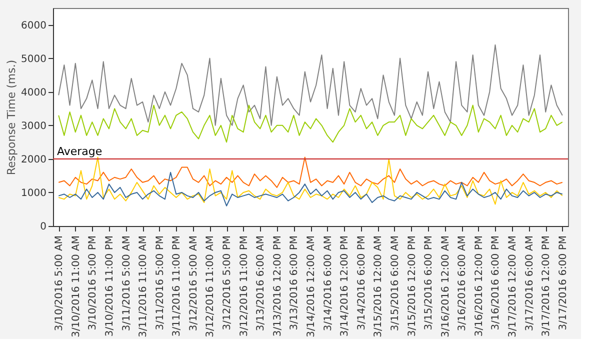  Describe the element at coordinates (378, 287) in the screenshot. I see `x-tick-label: 3/15/2016 12:00 AM` at that location.